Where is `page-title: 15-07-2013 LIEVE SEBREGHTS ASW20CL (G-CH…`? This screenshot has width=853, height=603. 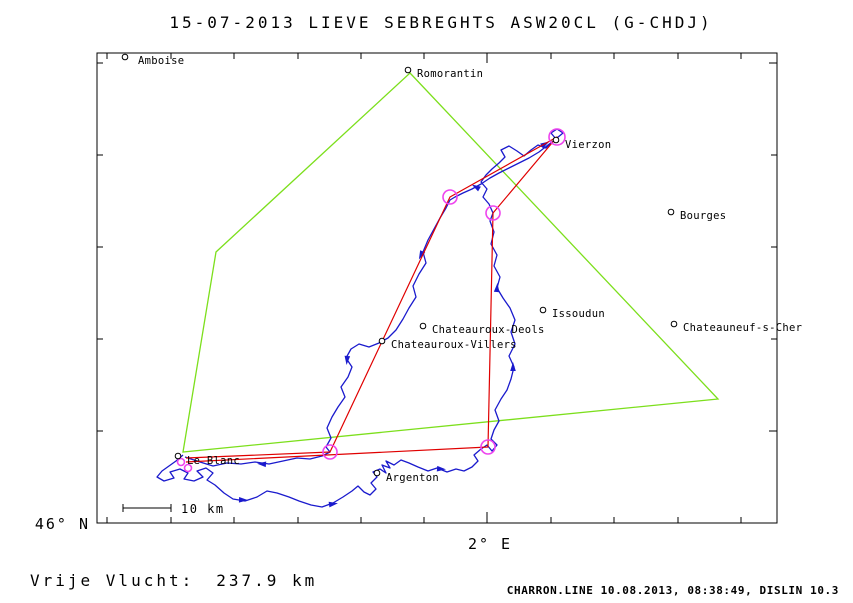 page-title: 15-07-2013 LIEVE SEBREGHTS ASW20CL (G-CH… is located at coordinates (440, 22).